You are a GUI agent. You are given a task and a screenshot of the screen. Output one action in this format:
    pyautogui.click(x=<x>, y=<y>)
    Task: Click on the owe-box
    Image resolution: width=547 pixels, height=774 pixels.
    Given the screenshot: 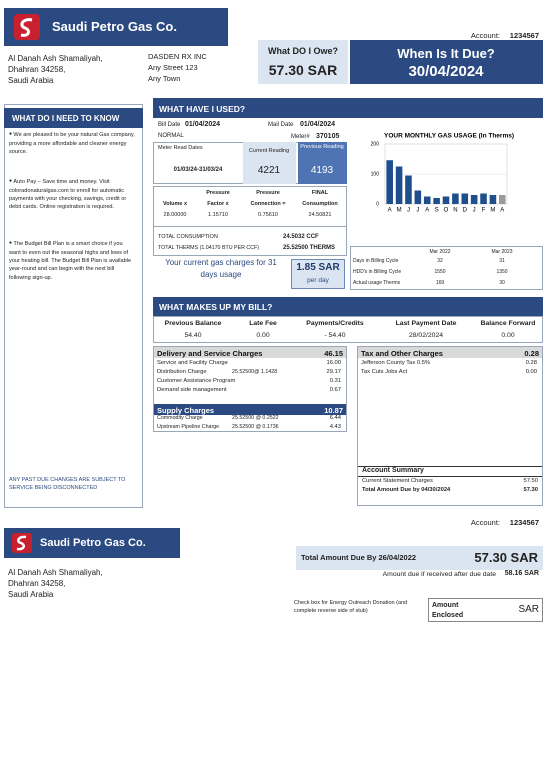 What is the action you would take?
    pyautogui.click(x=303, y=62)
    